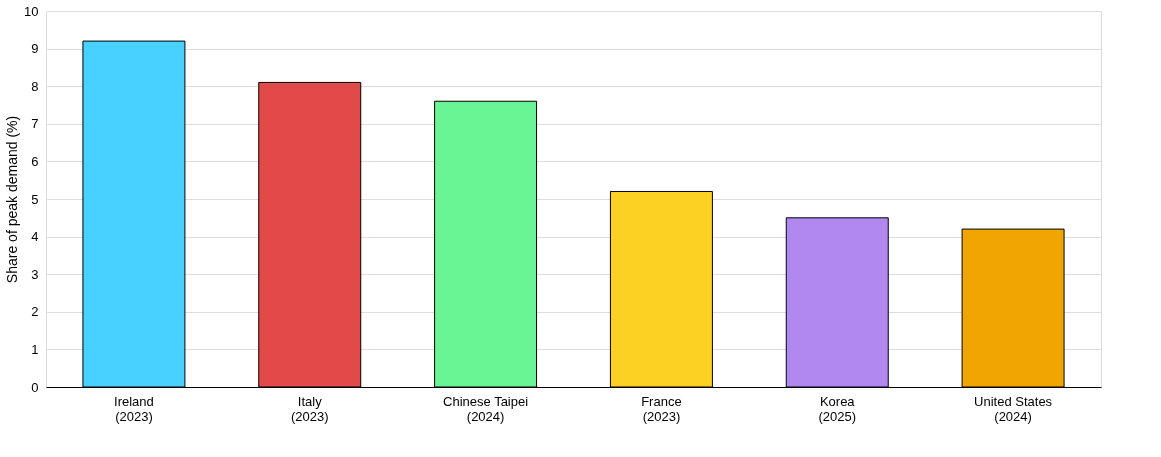 The image size is (1161, 457). Describe the element at coordinates (1013, 408) in the screenshot. I see `x-tick-label: United States (2024)` at that location.